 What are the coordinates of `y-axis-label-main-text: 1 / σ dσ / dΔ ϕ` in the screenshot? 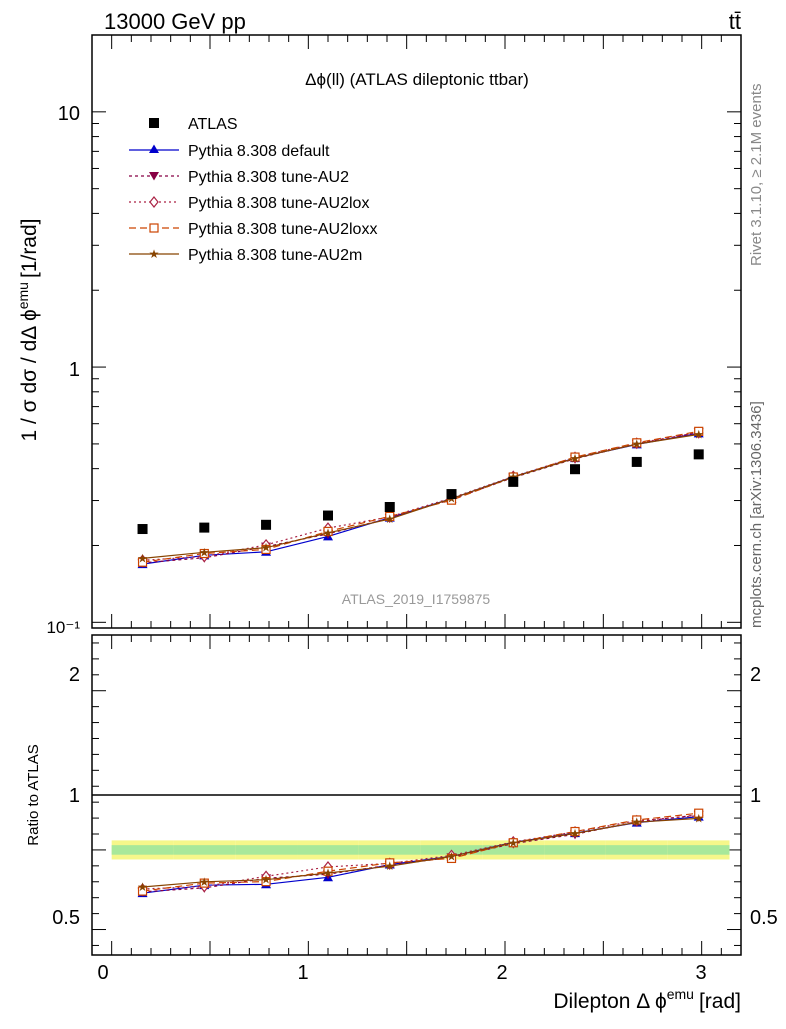 It's located at (29, 375).